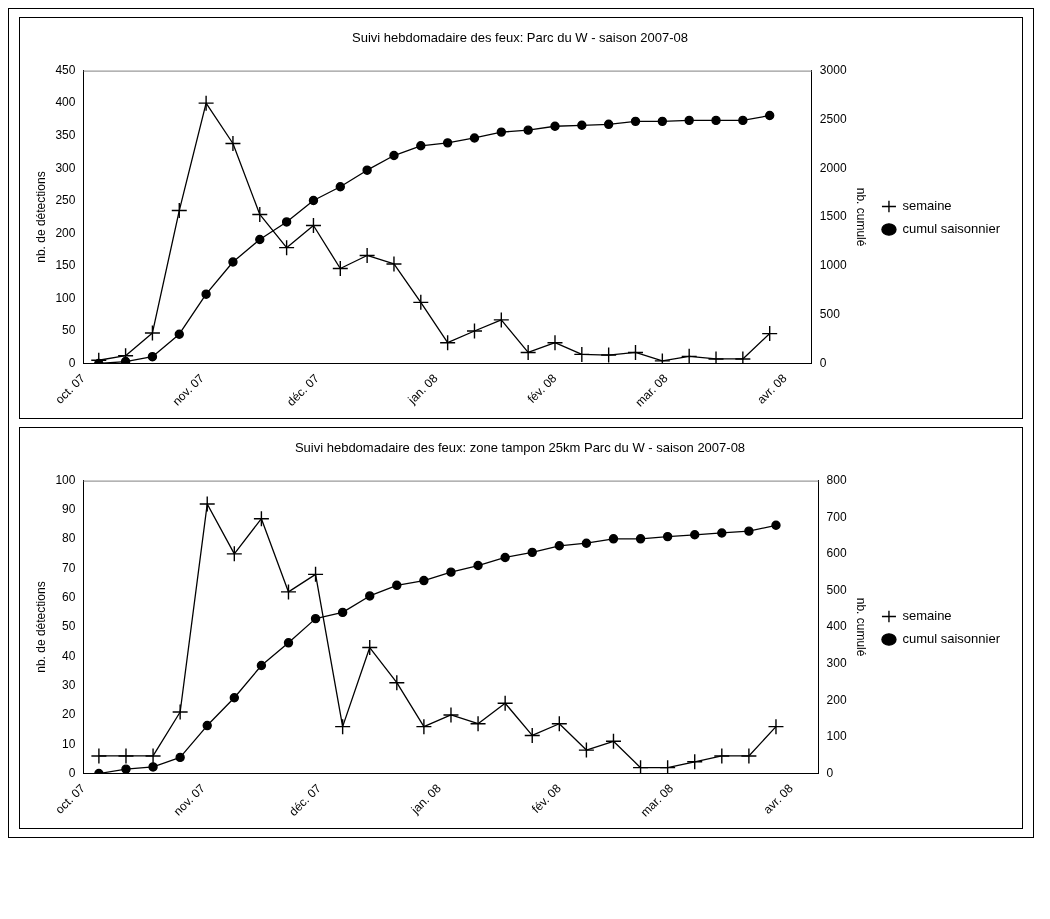  What do you see at coordinates (426, 799) in the screenshot?
I see `x-tick-label: jan. 08` at bounding box center [426, 799].